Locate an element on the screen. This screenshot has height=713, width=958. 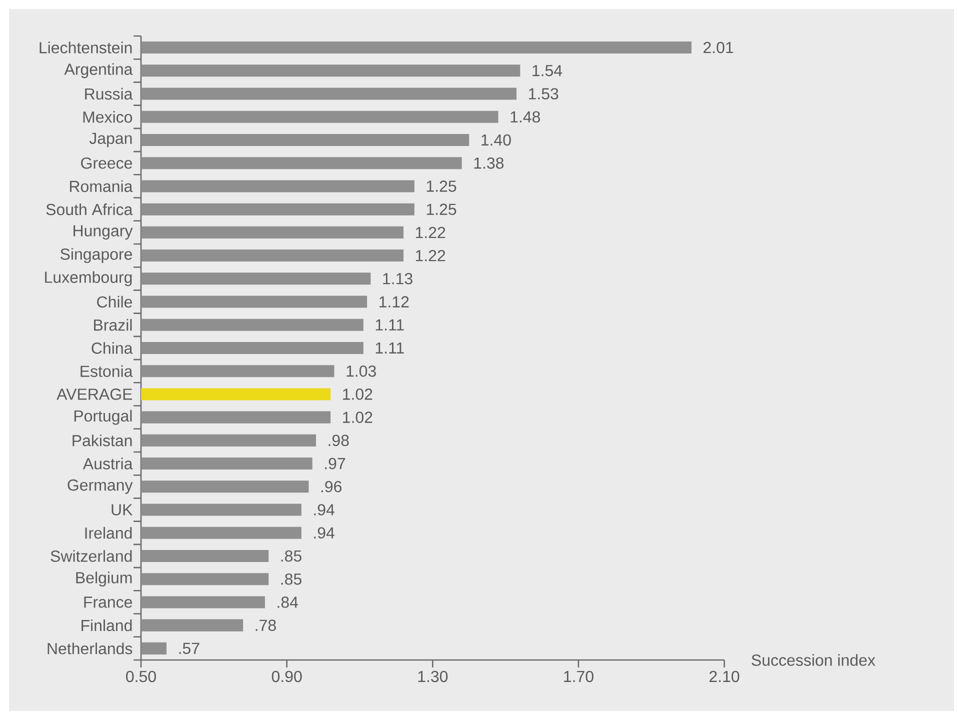
y-tick-label: Chile is located at coordinates (114, 302).